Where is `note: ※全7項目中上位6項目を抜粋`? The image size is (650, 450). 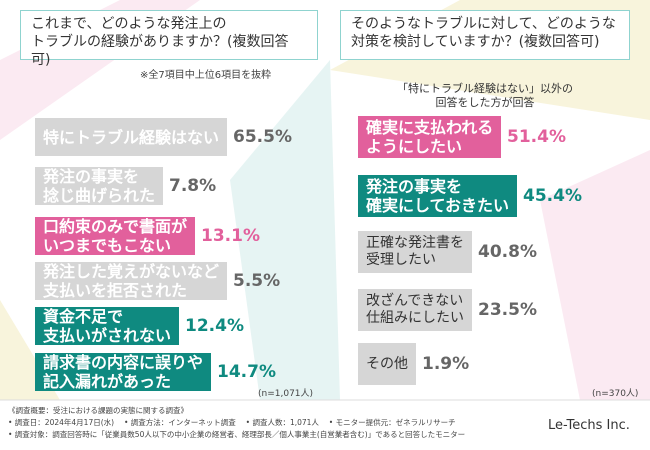
note: ※全7項目中上位6項目を抜粋 is located at coordinates (206, 75).